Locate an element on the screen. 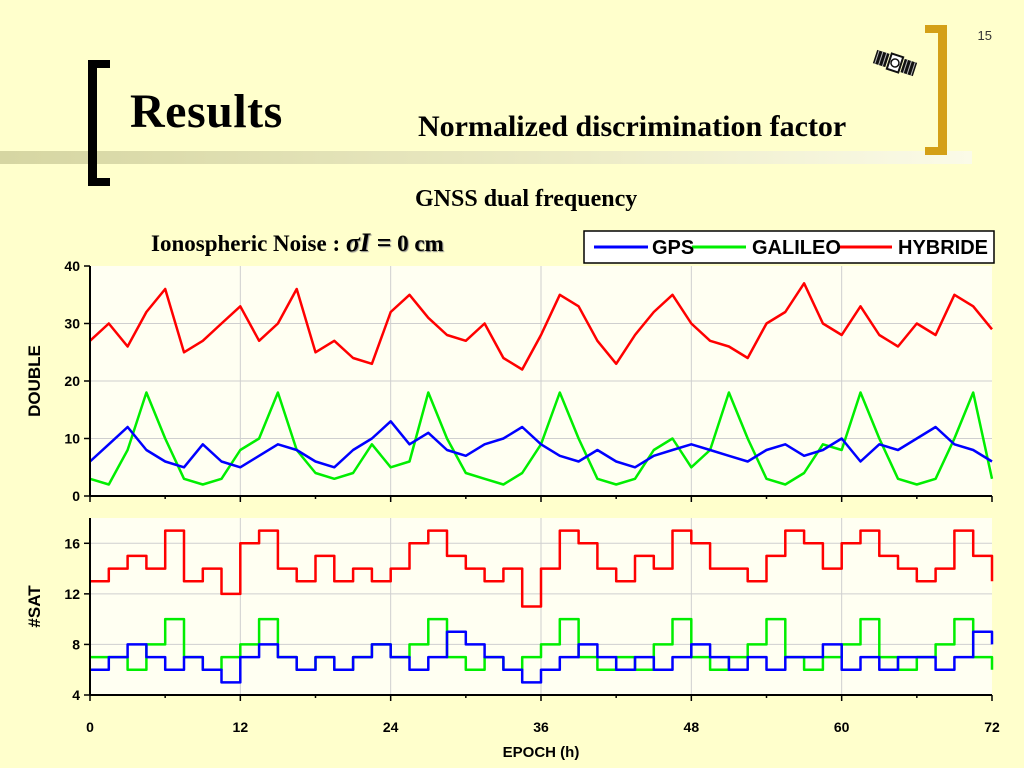  page-number: 15 is located at coordinates (984, 35).